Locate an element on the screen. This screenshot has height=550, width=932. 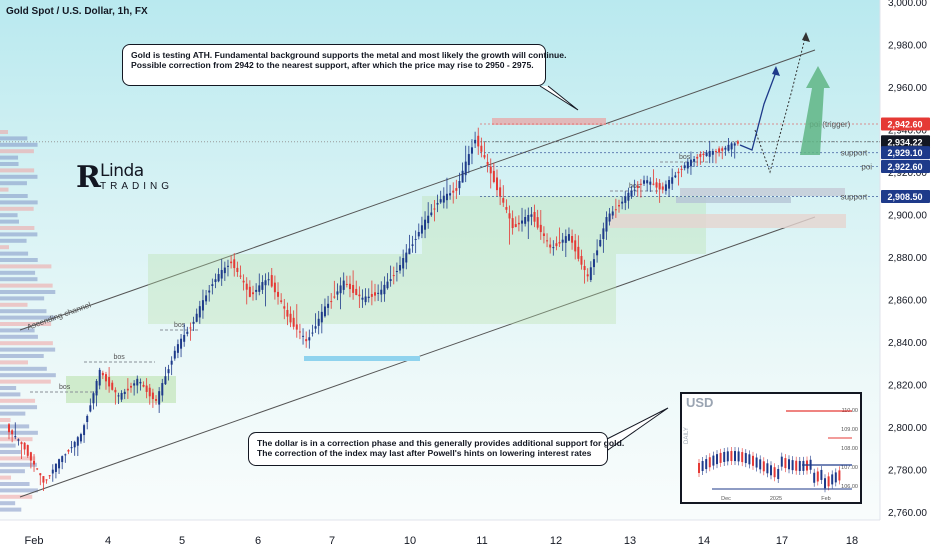
inset-tick-right: 106.00 is located at coordinates (849, 487).